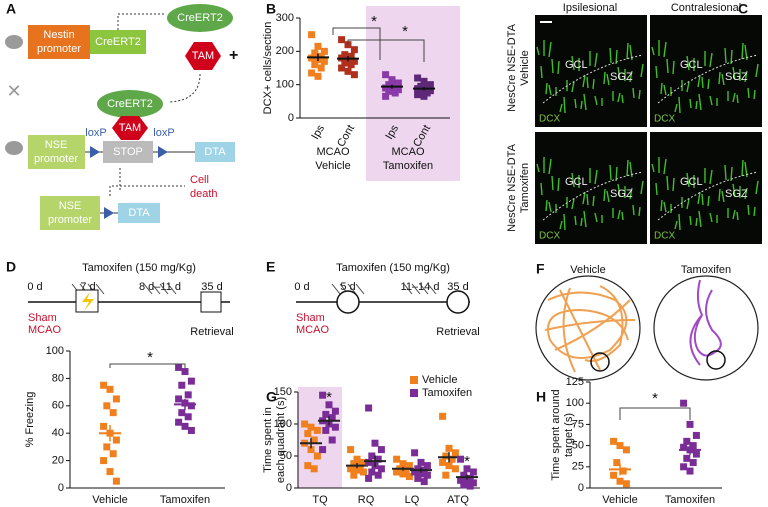 The image size is (768, 507). What do you see at coordinates (14, 148) in the screenshot?
I see `mouse-icon` at bounding box center [14, 148].